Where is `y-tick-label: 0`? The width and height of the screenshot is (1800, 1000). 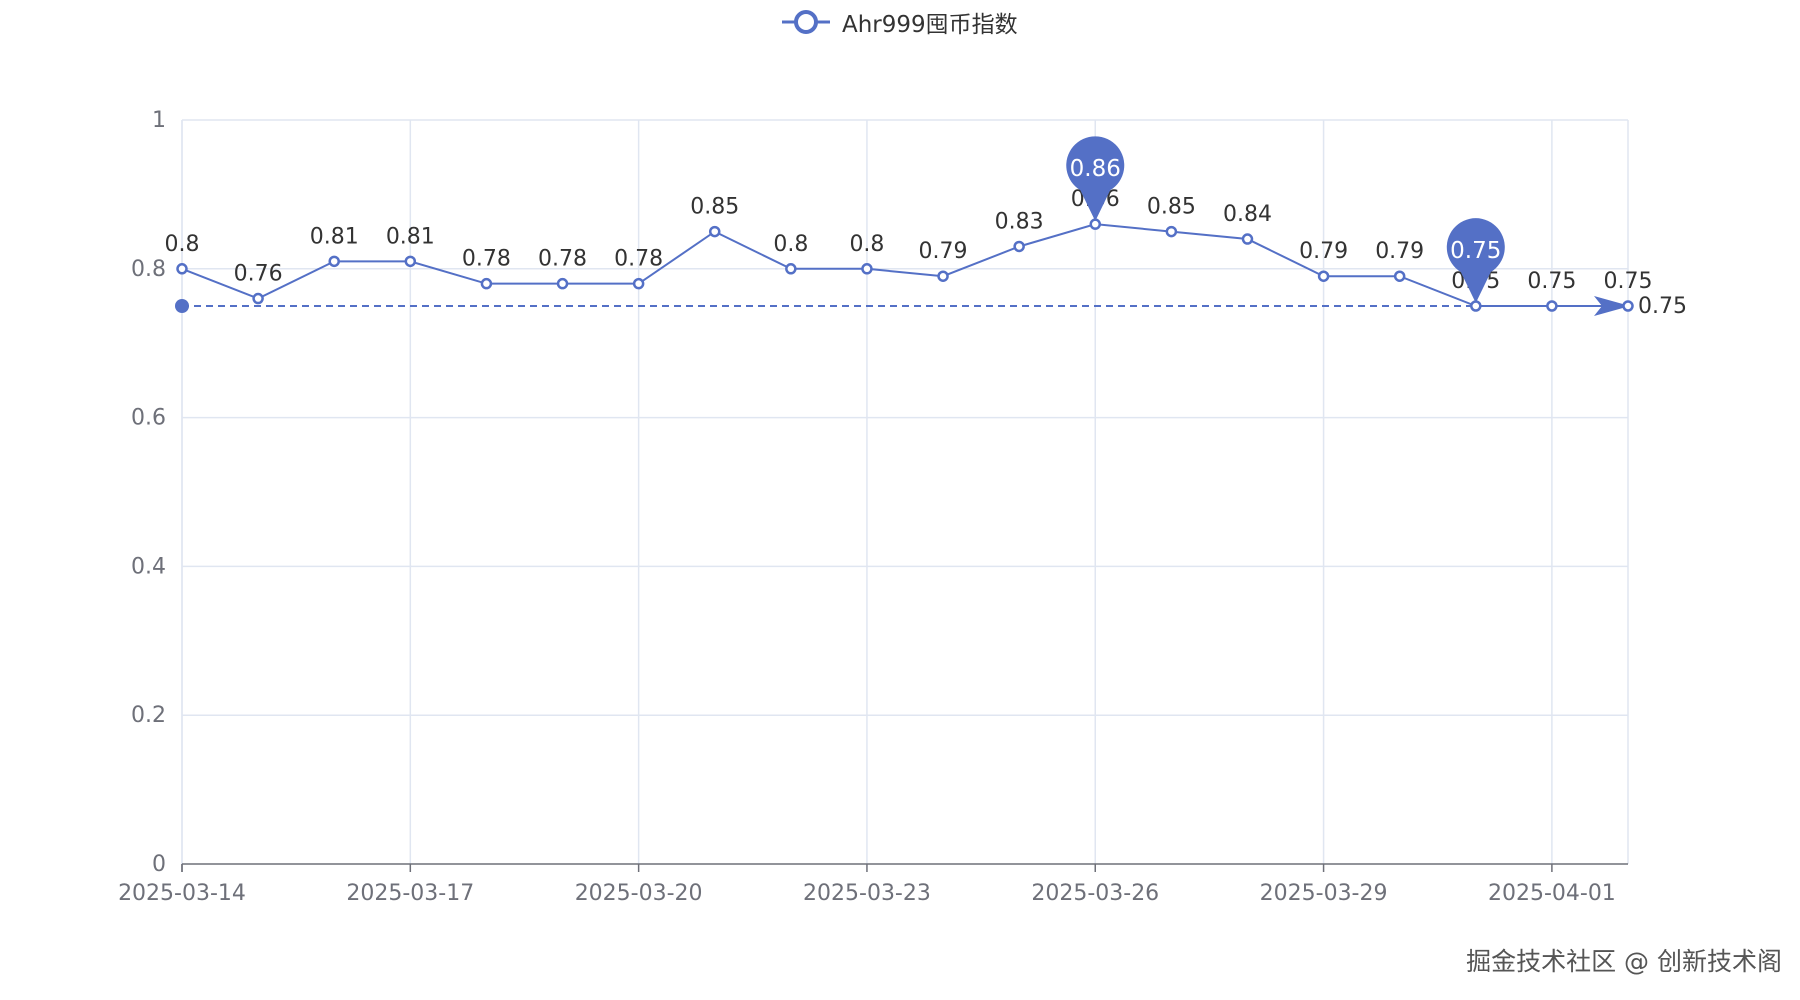 y-tick-label: 0 is located at coordinates (159, 864).